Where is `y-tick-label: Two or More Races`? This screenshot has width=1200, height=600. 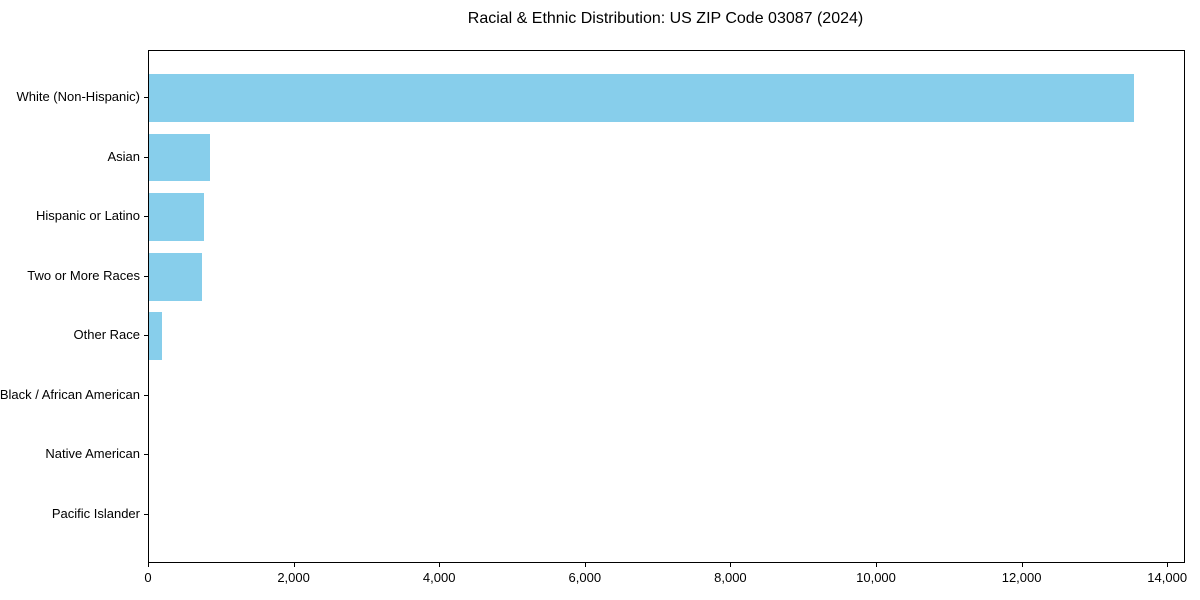 y-tick-label: Two or More Races is located at coordinates (83, 275).